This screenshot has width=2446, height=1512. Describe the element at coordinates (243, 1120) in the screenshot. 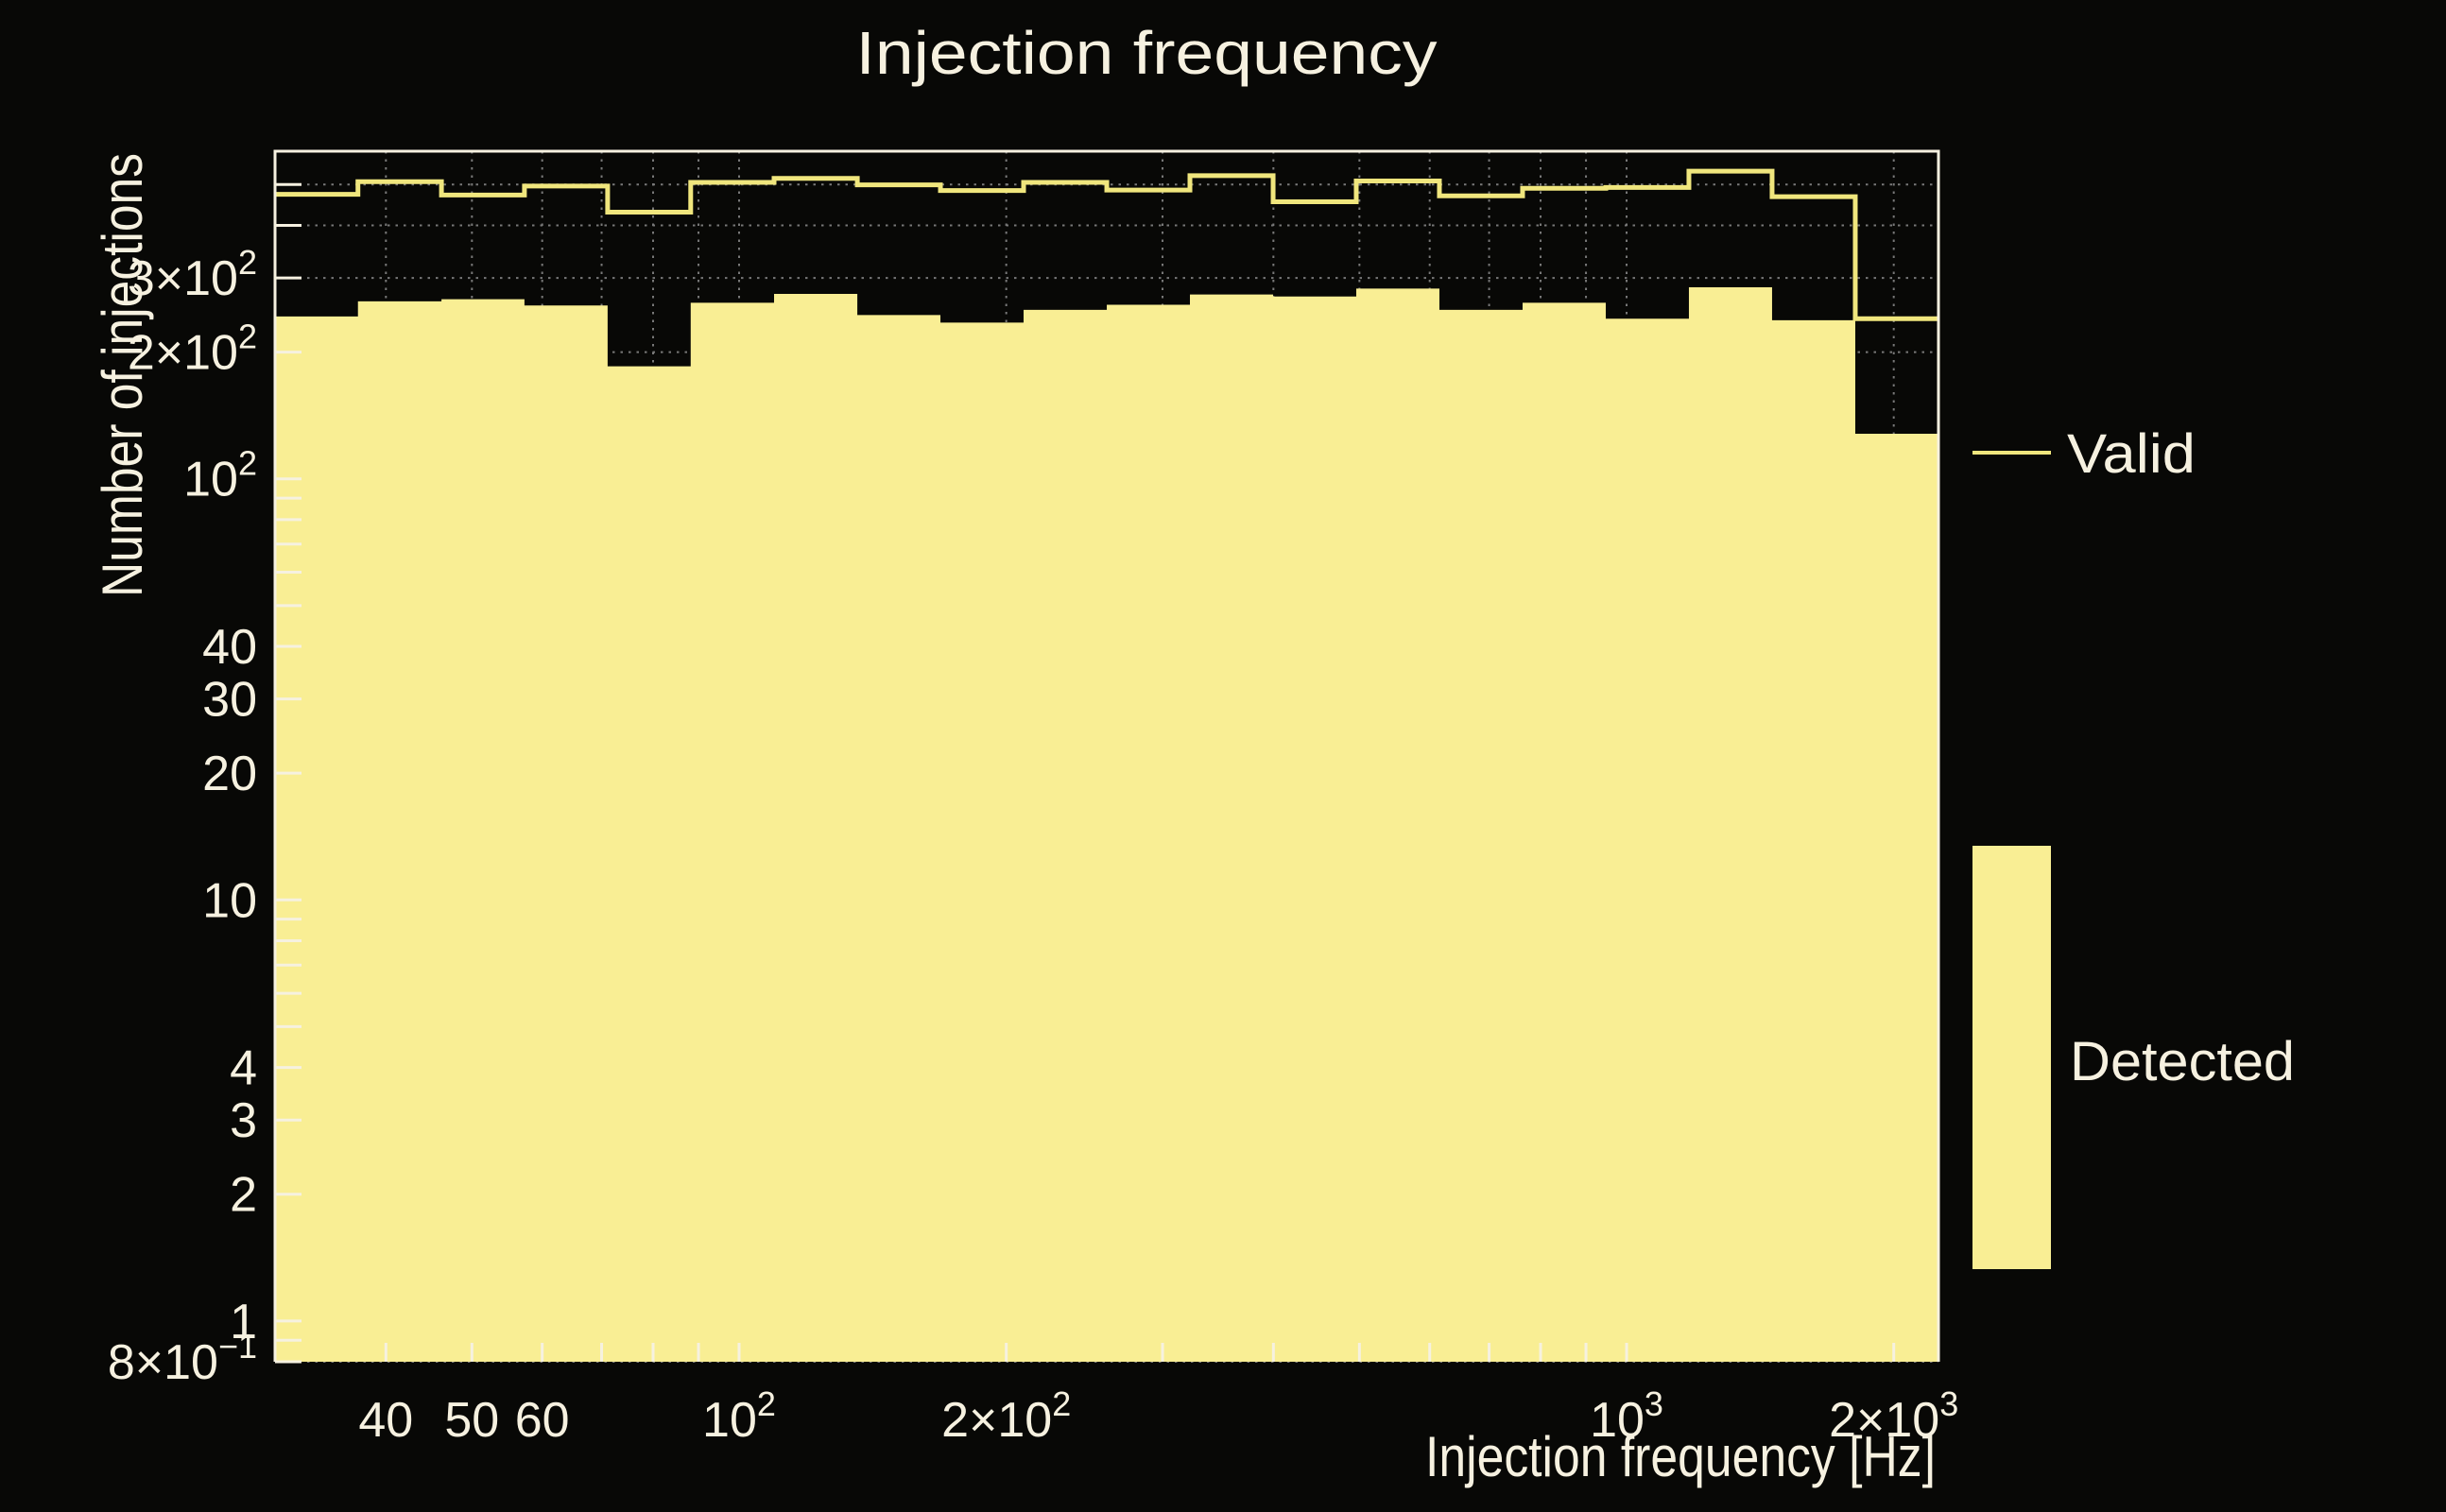

I see `y-tick-label: 3` at that location.